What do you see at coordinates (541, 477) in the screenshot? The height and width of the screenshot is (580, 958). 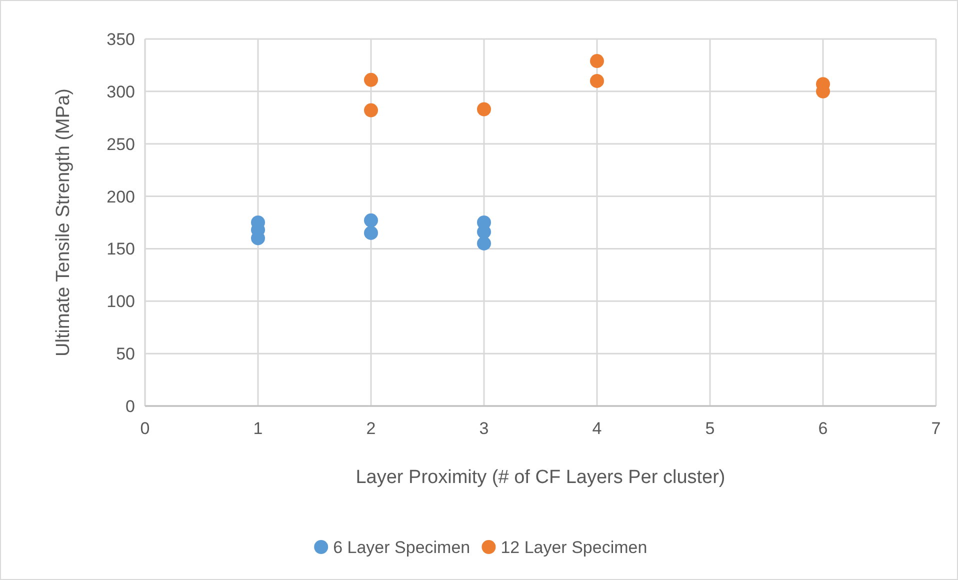 I see `x-axis-title: Layer Proximity (# of CF Layers Per cluster)` at bounding box center [541, 477].